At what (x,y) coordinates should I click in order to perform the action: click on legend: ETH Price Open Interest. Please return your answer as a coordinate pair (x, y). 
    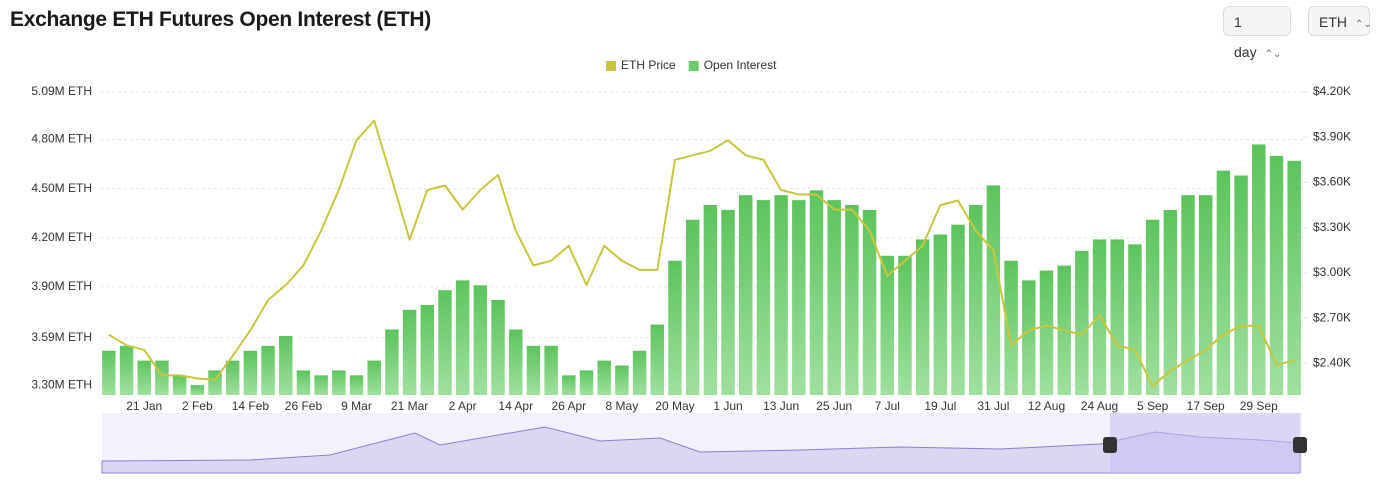
    Looking at the image, I should click on (691, 65).